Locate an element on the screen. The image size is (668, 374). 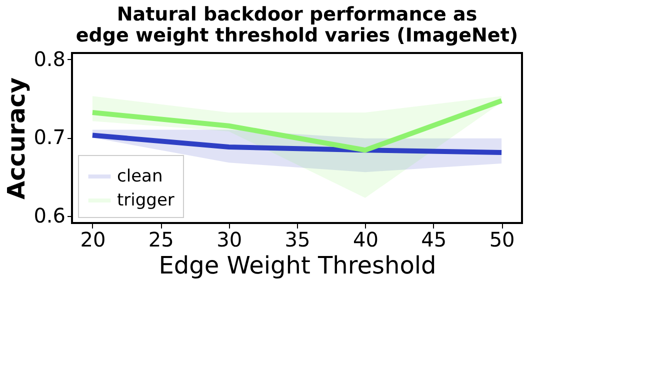
x-axis-title: Edge Weight Threshold is located at coordinates (297, 266).